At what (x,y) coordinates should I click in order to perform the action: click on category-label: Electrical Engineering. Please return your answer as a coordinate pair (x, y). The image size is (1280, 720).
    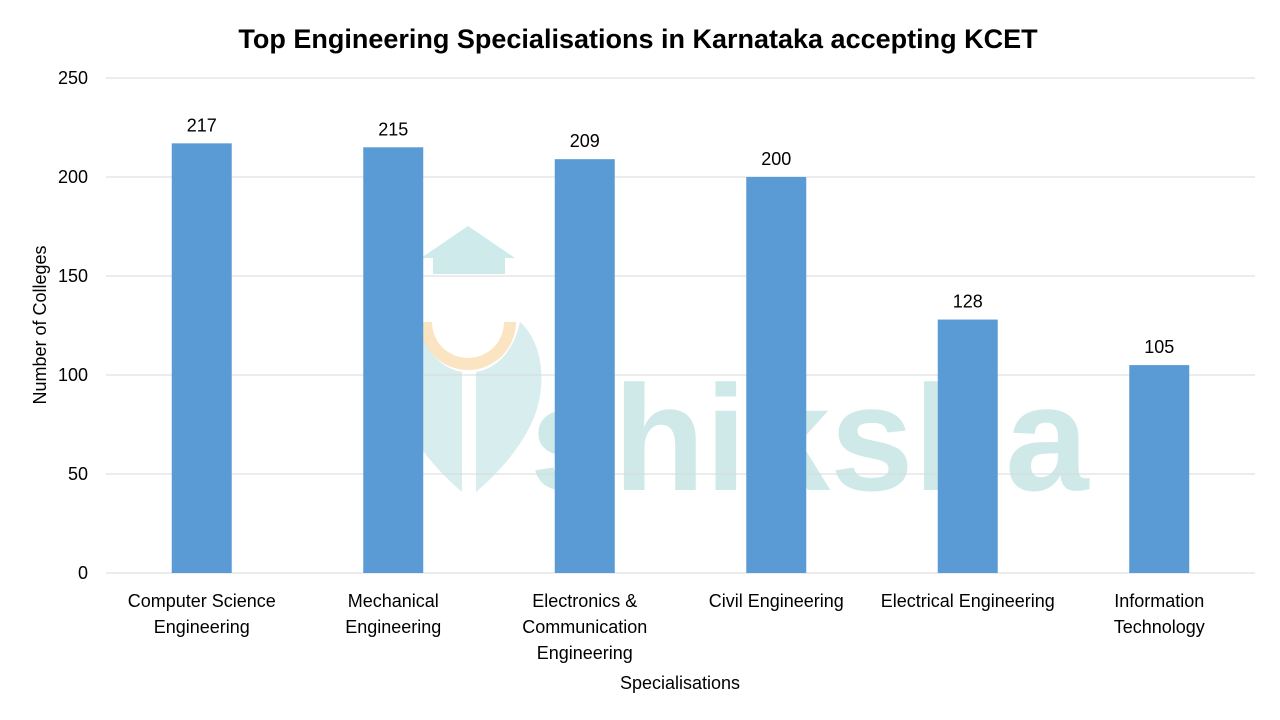
    Looking at the image, I should click on (968, 601).